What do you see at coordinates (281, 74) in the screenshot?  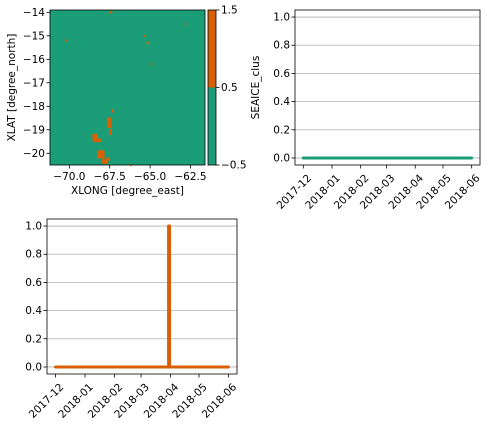 I see `top-series-ytick-label-3: 0.6` at bounding box center [281, 74].